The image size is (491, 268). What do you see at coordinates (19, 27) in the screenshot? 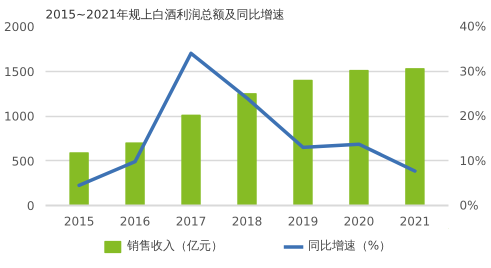
I see `y-tick-label: 2000` at bounding box center [19, 27].